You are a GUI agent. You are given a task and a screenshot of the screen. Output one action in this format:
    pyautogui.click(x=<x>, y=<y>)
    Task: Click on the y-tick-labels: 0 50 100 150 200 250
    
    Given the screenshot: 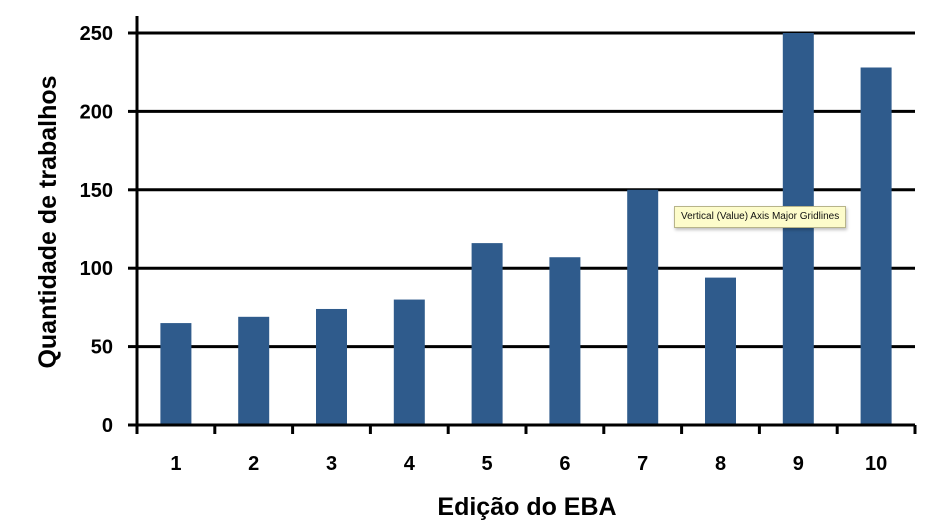 What is the action you would take?
    pyautogui.click(x=96, y=230)
    